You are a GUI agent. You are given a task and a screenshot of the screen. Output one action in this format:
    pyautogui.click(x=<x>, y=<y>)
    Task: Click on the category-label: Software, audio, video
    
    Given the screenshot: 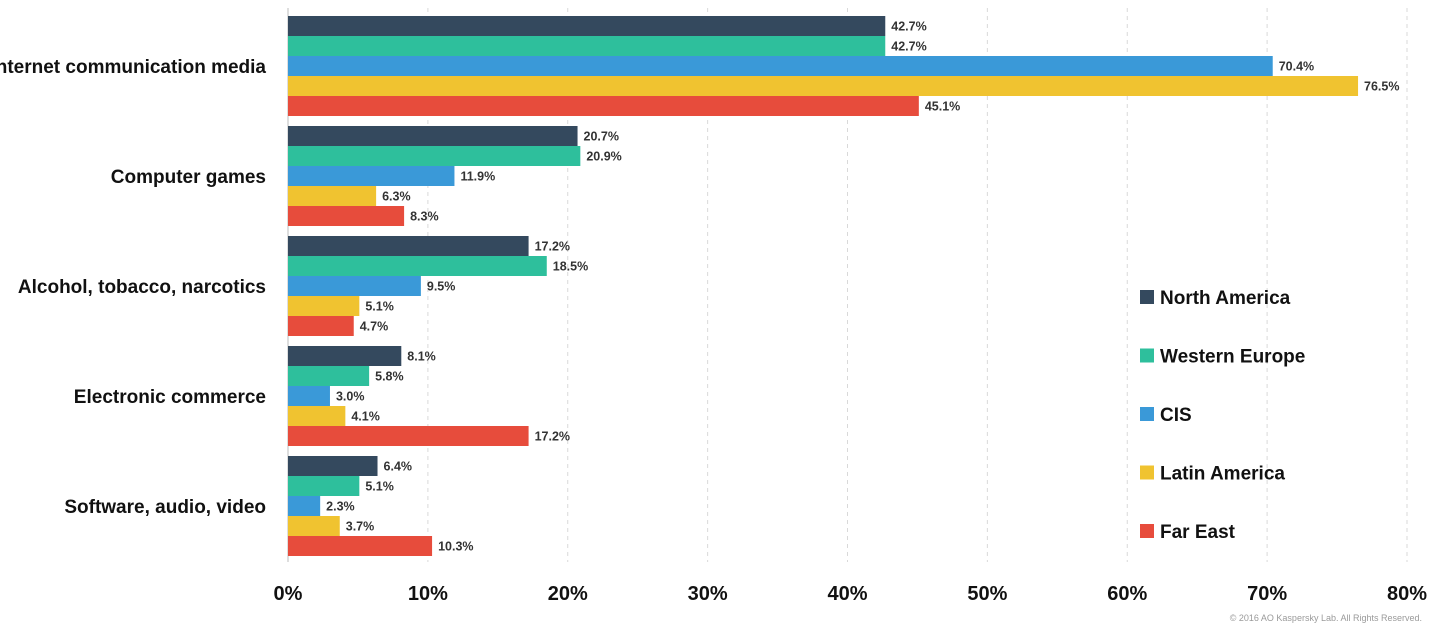 What is the action you would take?
    pyautogui.click(x=165, y=507)
    